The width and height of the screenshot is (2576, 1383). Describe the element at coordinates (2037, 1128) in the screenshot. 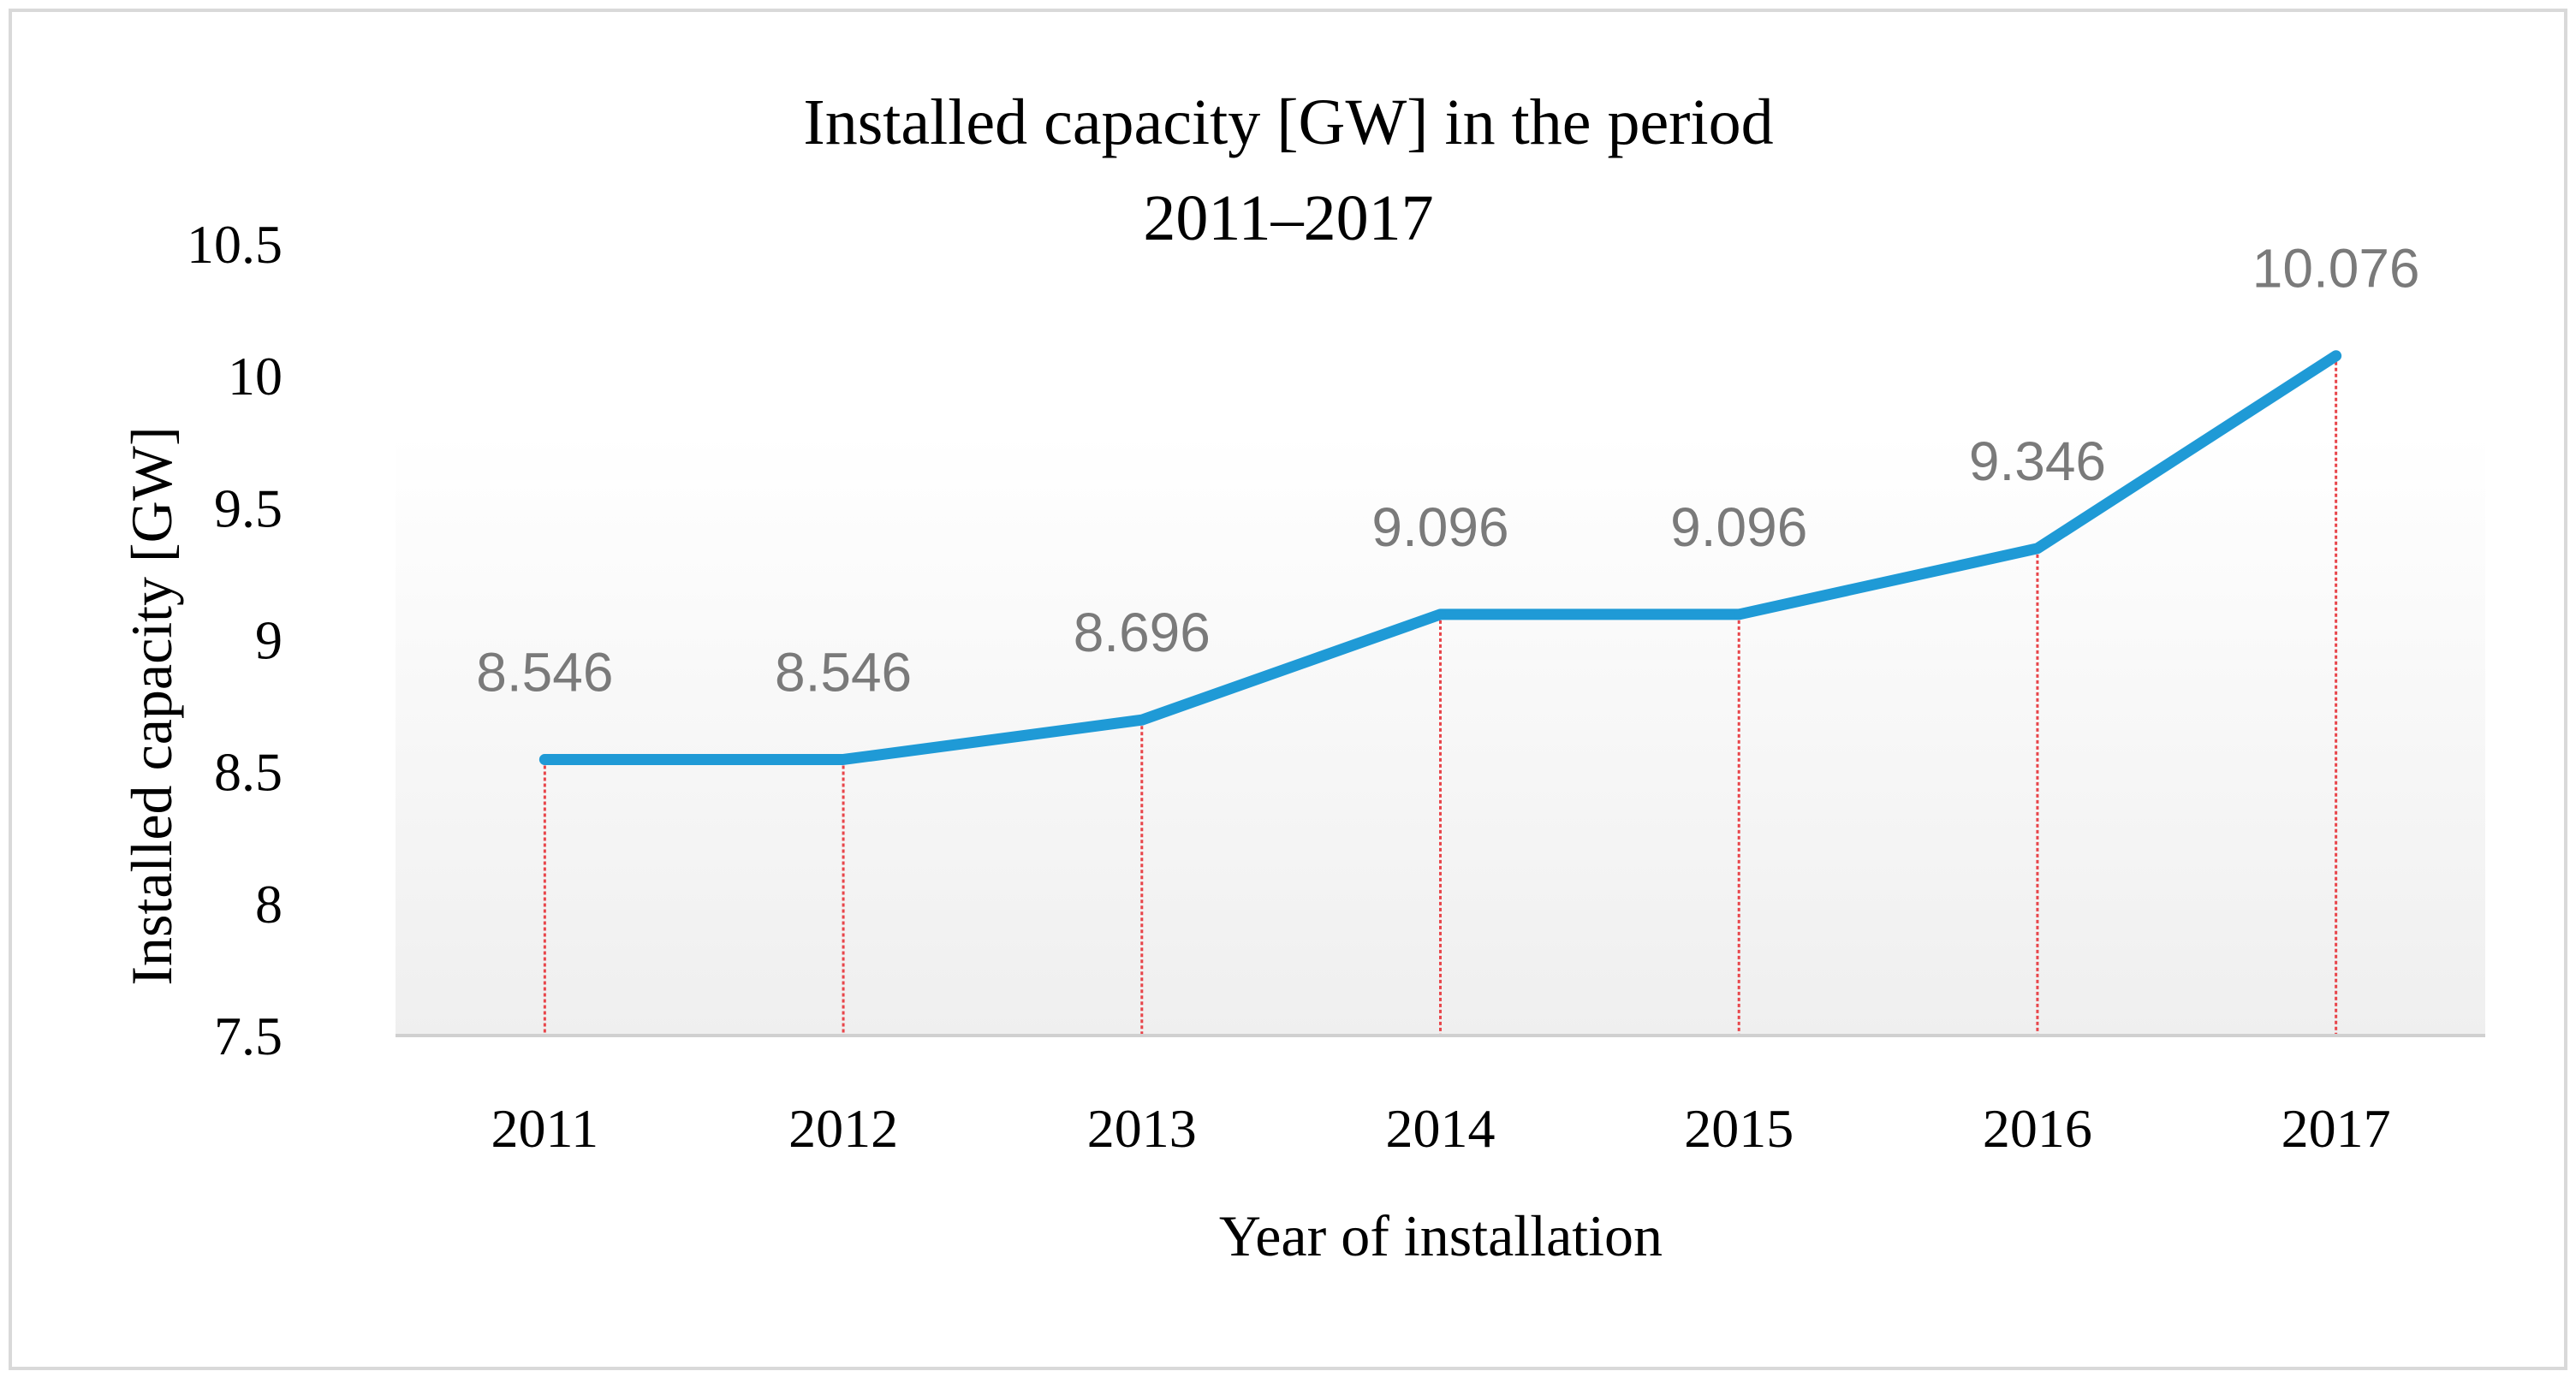

I see `x-tick-label: 2016` at that location.